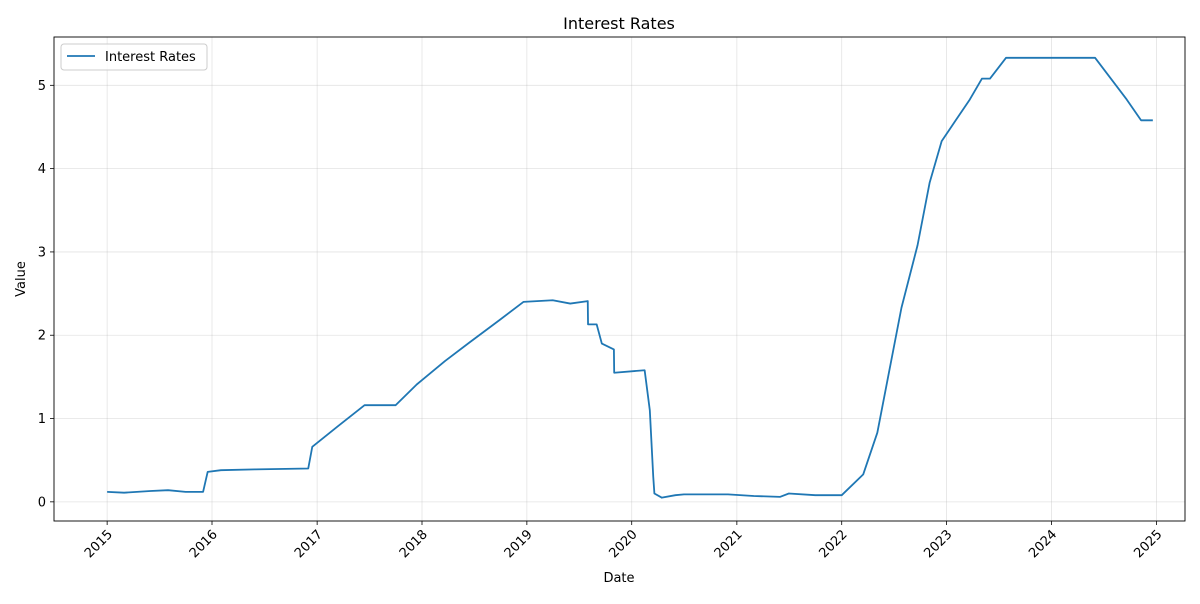 This screenshot has height=604, width=1200. I want to click on legend-box, so click(134, 57).